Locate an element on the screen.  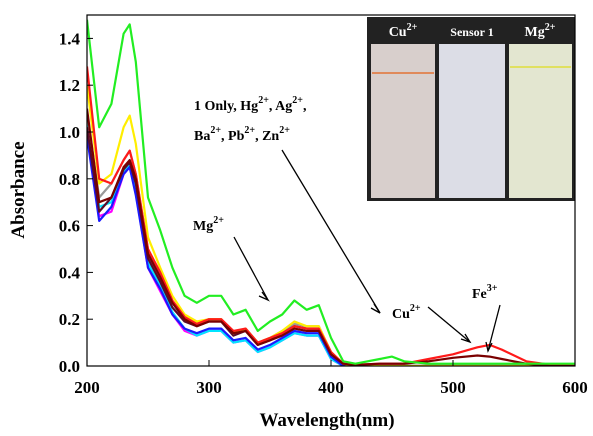
annotation: Cu2+ is located at coordinates (406, 312).